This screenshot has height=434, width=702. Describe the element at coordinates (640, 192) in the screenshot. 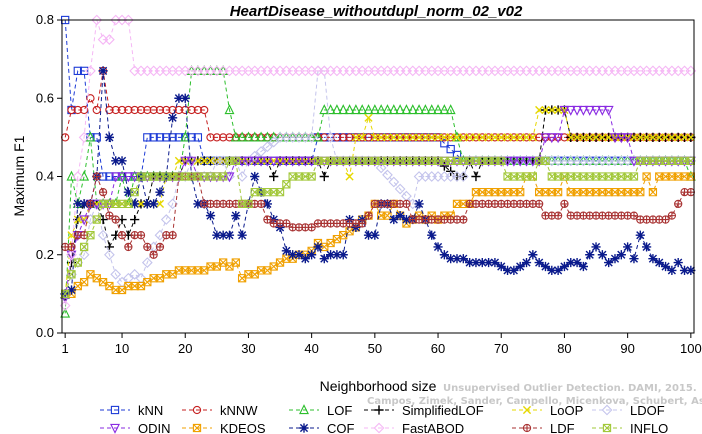

I see `series-point-kdeos` at that location.